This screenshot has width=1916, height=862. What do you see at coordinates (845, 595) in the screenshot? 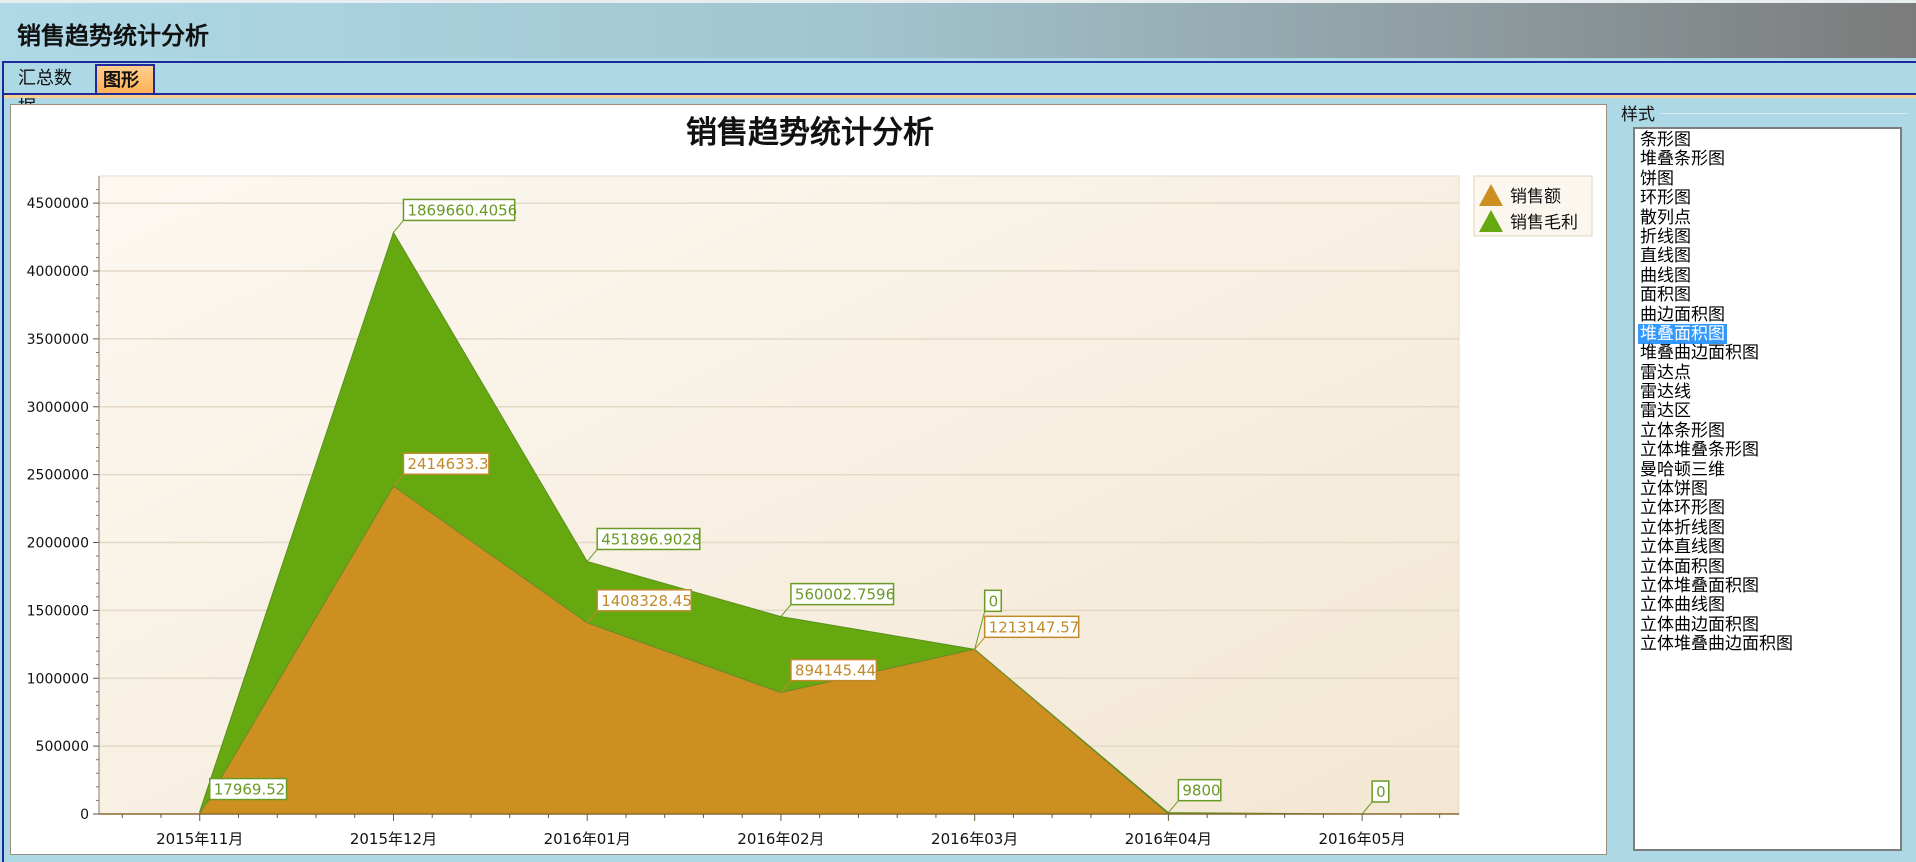
I see `label-text: 560002.7596` at bounding box center [845, 595].